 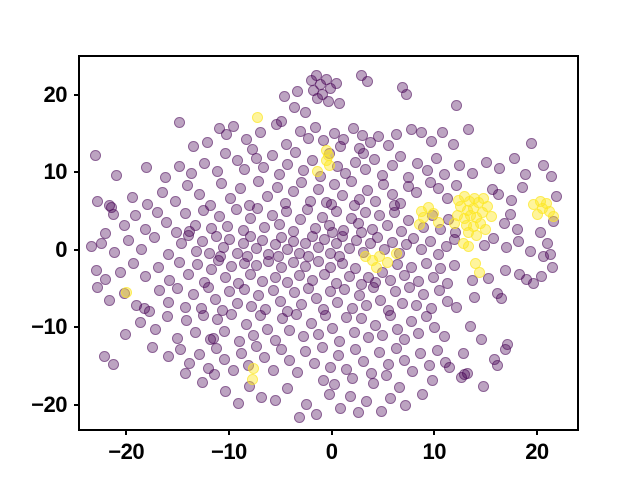 I want to click on y-tick-mark, so click(x=76, y=94).